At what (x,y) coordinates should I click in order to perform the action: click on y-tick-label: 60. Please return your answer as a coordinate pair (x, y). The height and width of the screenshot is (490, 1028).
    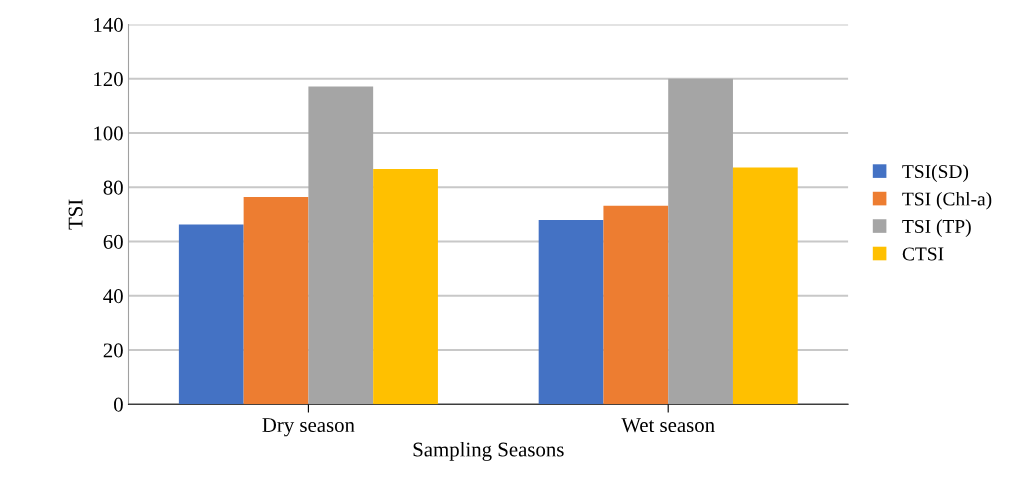
    Looking at the image, I should click on (113, 241).